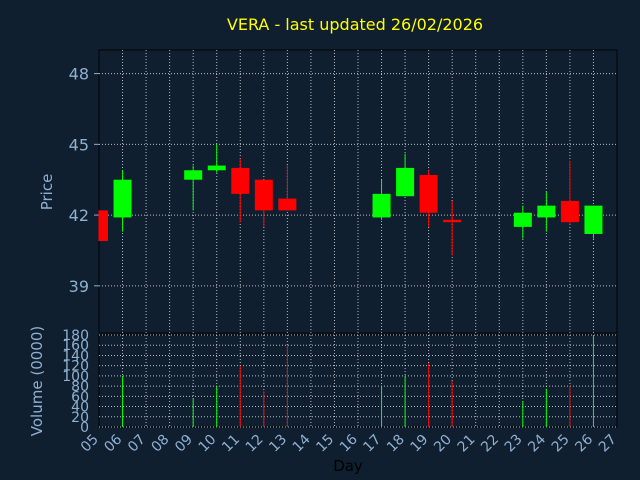  Describe the element at coordinates (420, 444) in the screenshot. I see `x-tick-label: 19` at that location.